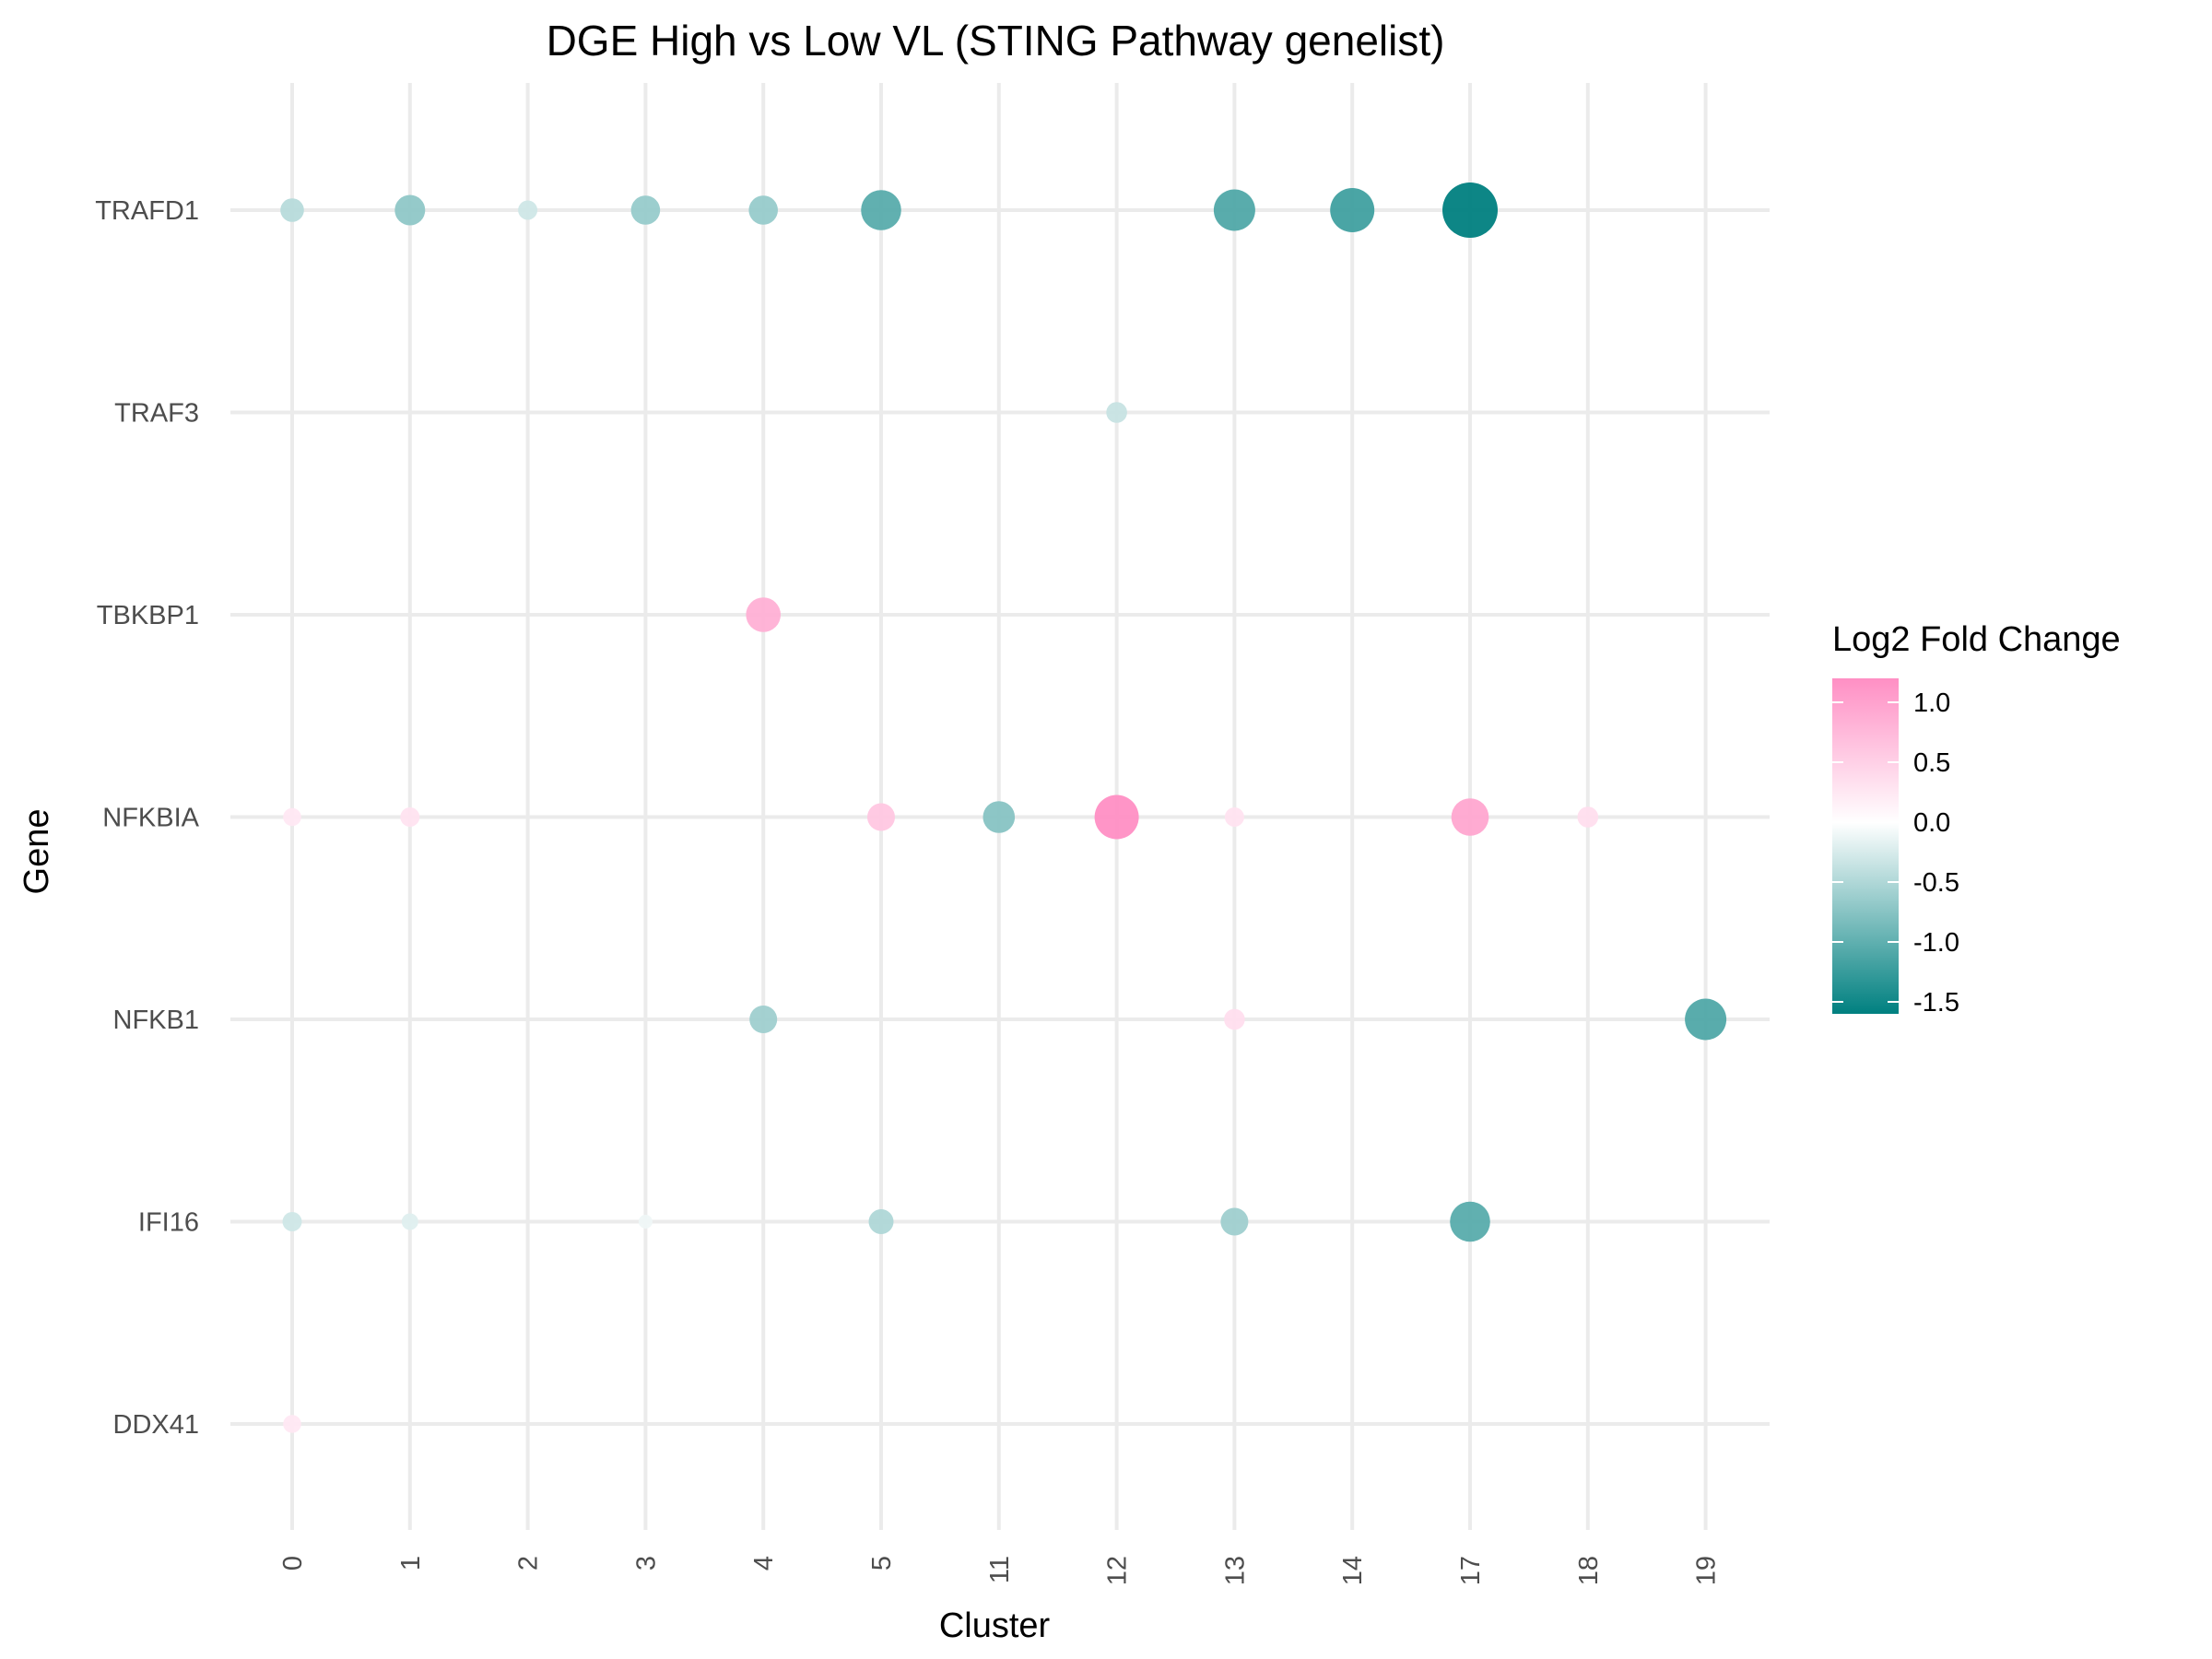 The width and height of the screenshot is (2212, 1659). I want to click on y-tick-label: TRAFD1, so click(147, 211).